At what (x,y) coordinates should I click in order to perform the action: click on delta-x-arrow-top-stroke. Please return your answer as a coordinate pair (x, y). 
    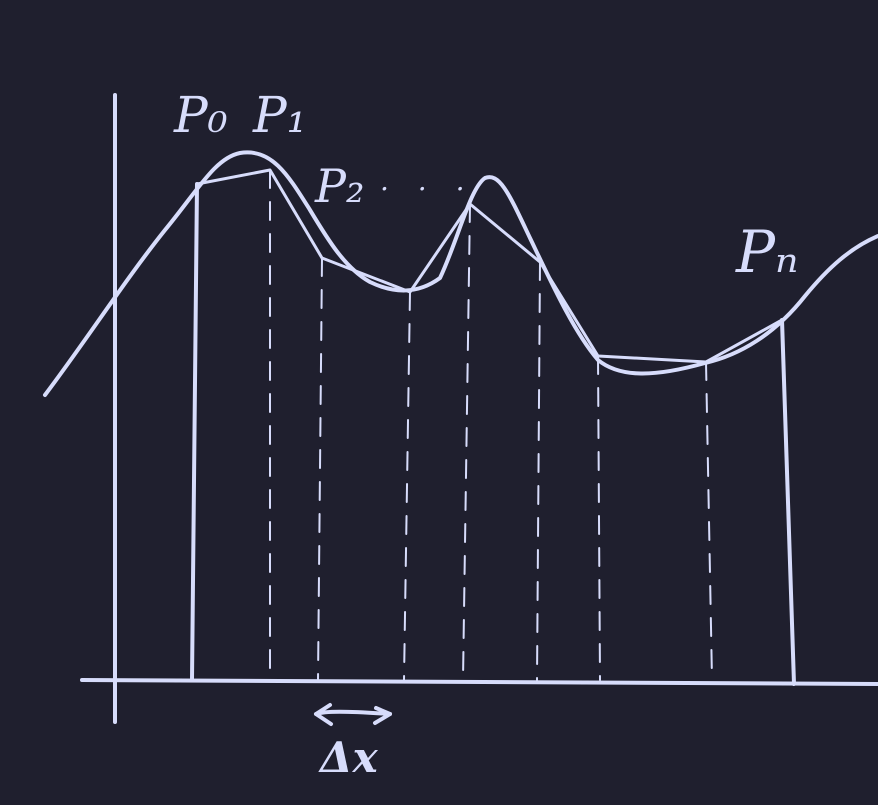
    Looking at the image, I should click on (353, 712).